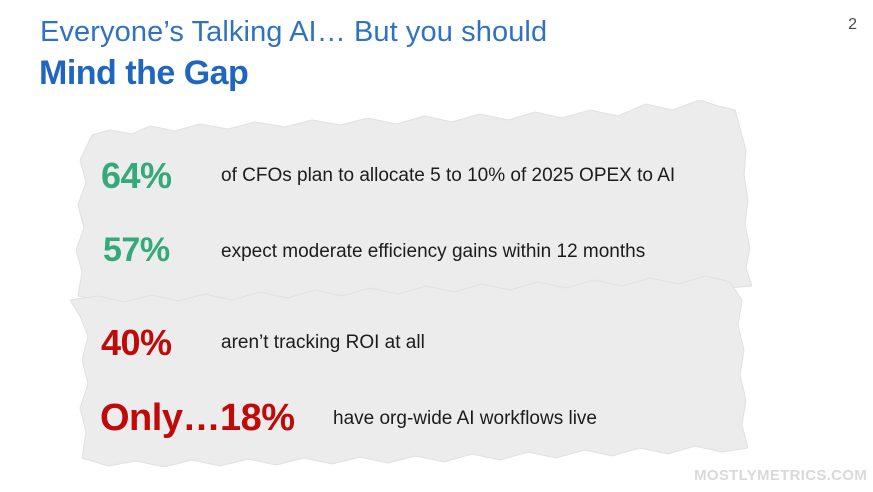 The height and width of the screenshot is (492, 873). What do you see at coordinates (294, 32) in the screenshot?
I see `title-line-1: Everyone’s Talking AI… But you should` at bounding box center [294, 32].